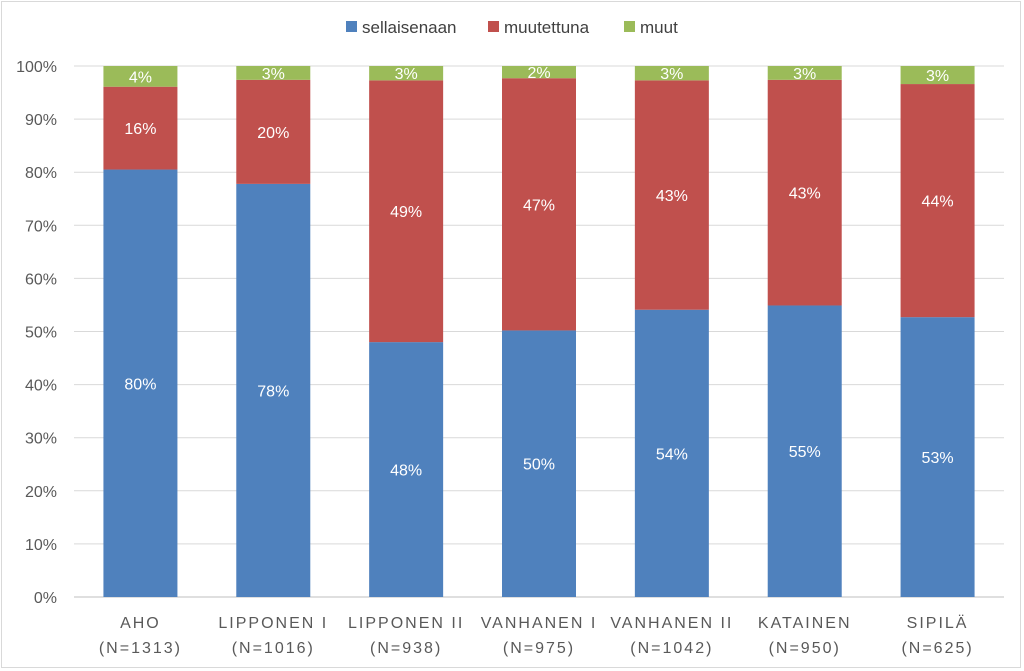  What do you see at coordinates (273, 648) in the screenshot?
I see `category-count-label: (N=1016)` at bounding box center [273, 648].